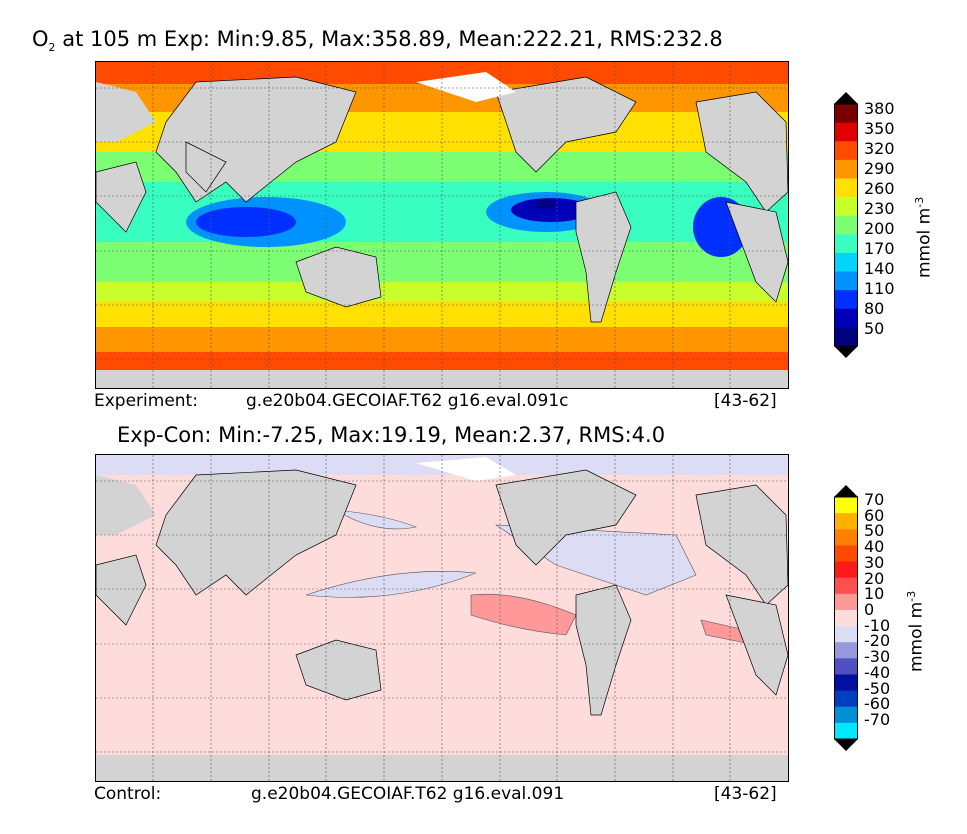  What do you see at coordinates (877, 688) in the screenshot?
I see `colorbar-tick-label: -50` at bounding box center [877, 688].